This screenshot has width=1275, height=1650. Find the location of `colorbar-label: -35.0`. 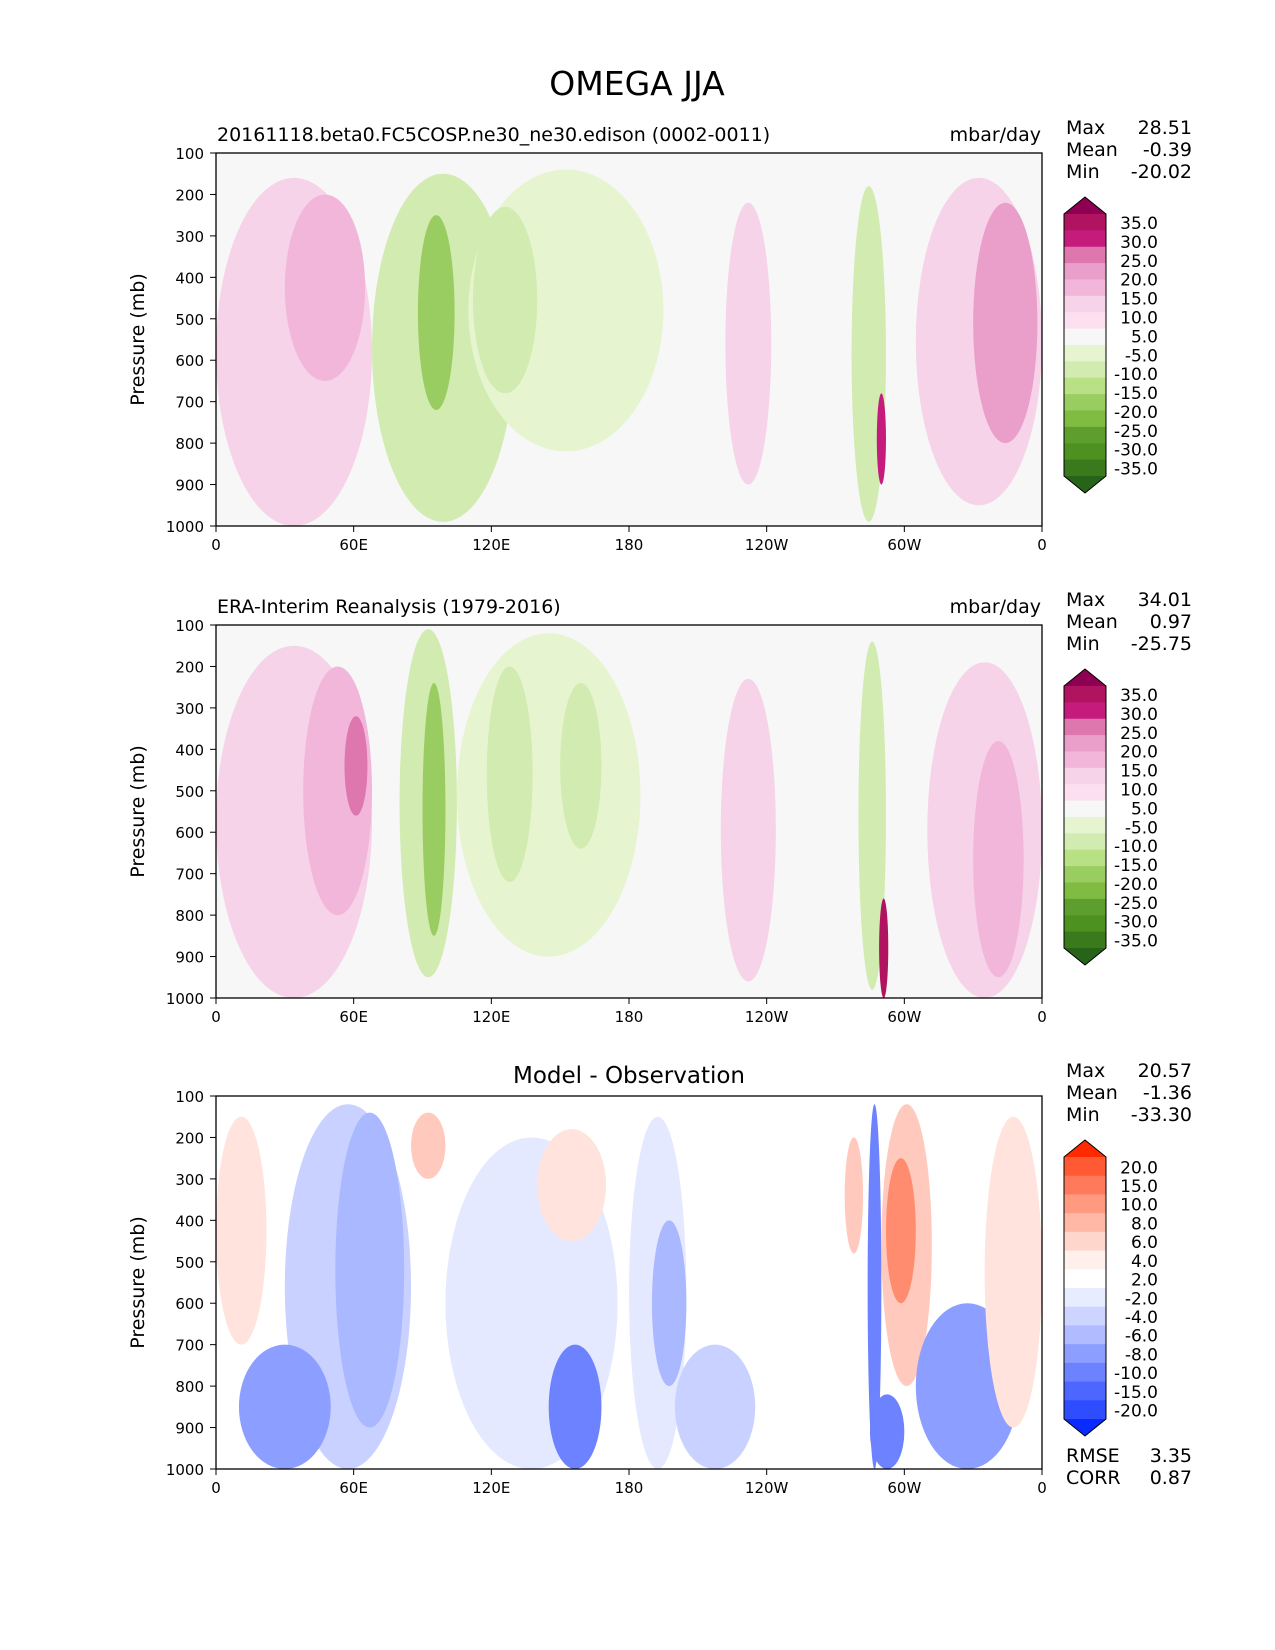

colorbar-label: -35.0 is located at coordinates (1136, 470).